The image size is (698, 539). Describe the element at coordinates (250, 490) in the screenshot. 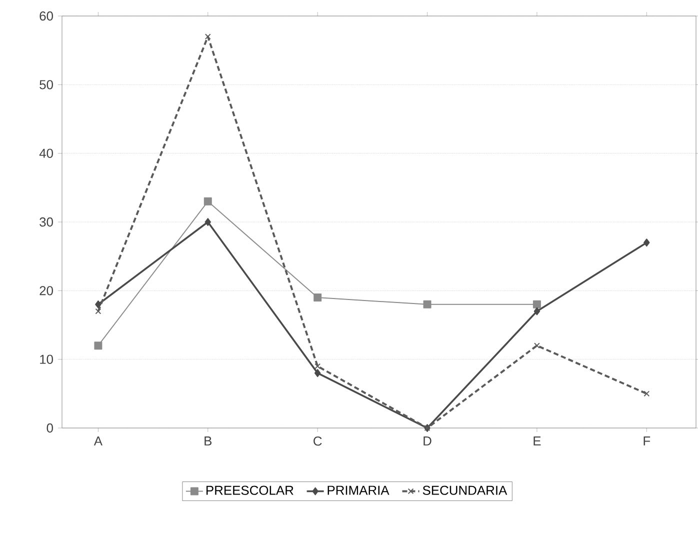

I see `legend-label: PREESCOLAR` at that location.